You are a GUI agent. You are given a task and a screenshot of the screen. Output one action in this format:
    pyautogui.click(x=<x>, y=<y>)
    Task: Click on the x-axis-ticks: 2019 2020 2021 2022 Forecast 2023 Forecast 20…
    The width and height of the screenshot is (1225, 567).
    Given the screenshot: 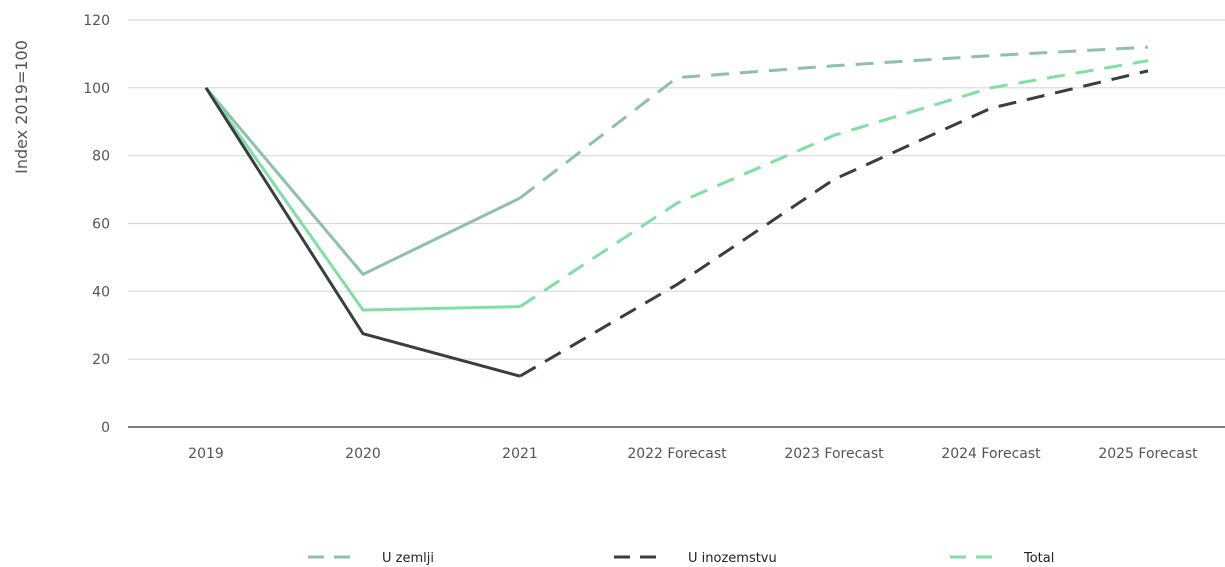 What is the action you would take?
    pyautogui.click(x=693, y=454)
    